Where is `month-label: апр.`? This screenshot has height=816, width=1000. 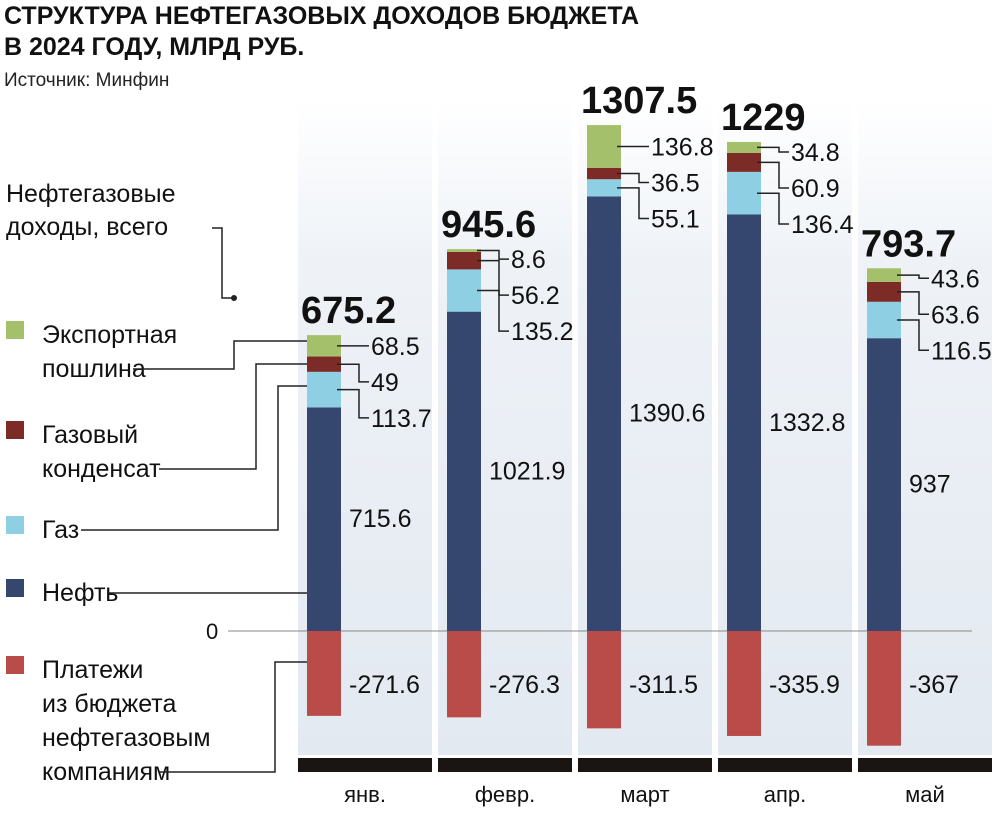
month-label: апр. is located at coordinates (785, 794).